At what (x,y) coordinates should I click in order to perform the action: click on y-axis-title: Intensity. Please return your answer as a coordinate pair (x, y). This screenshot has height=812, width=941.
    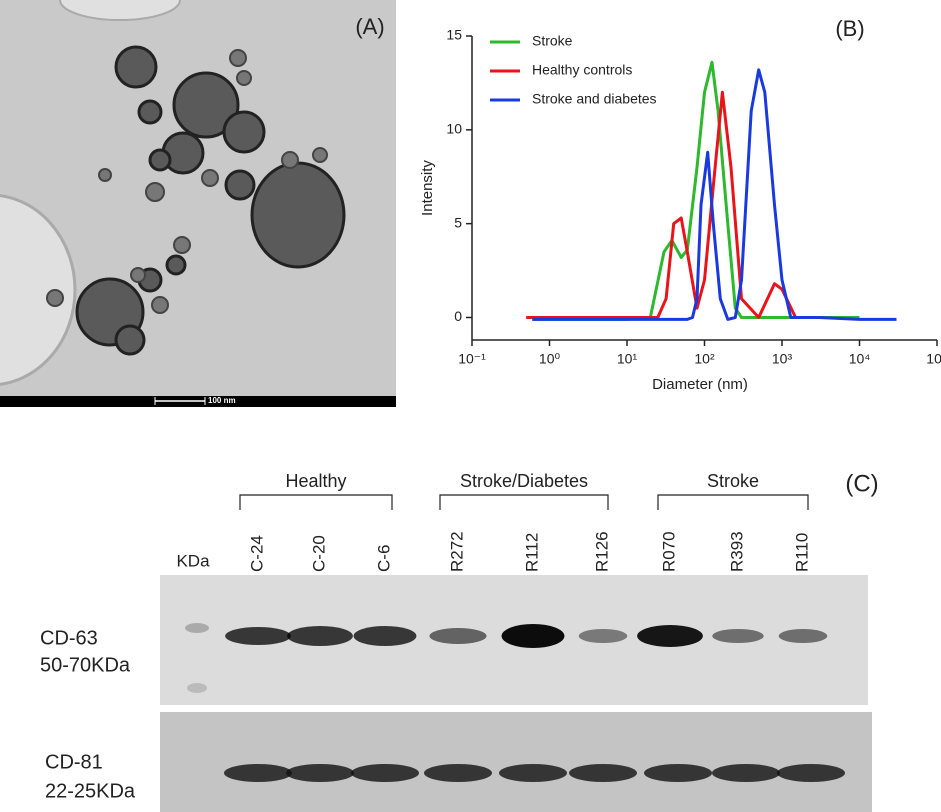
    Looking at the image, I should click on (427, 188).